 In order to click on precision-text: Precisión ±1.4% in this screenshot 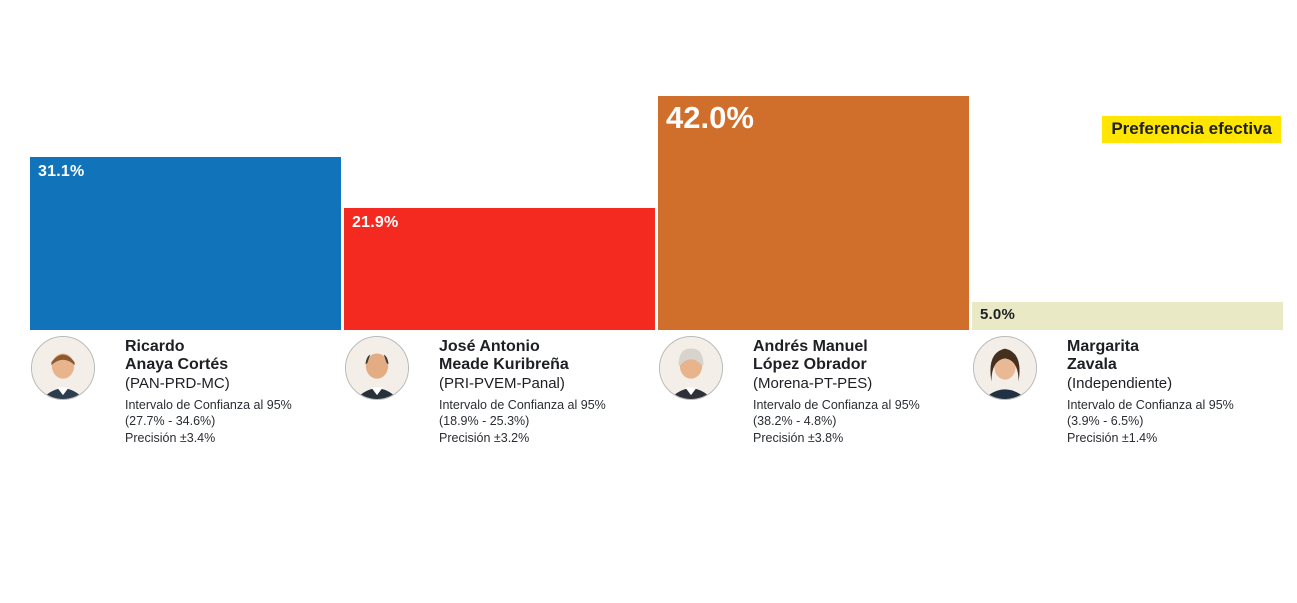, I will do `click(1112, 437)`.